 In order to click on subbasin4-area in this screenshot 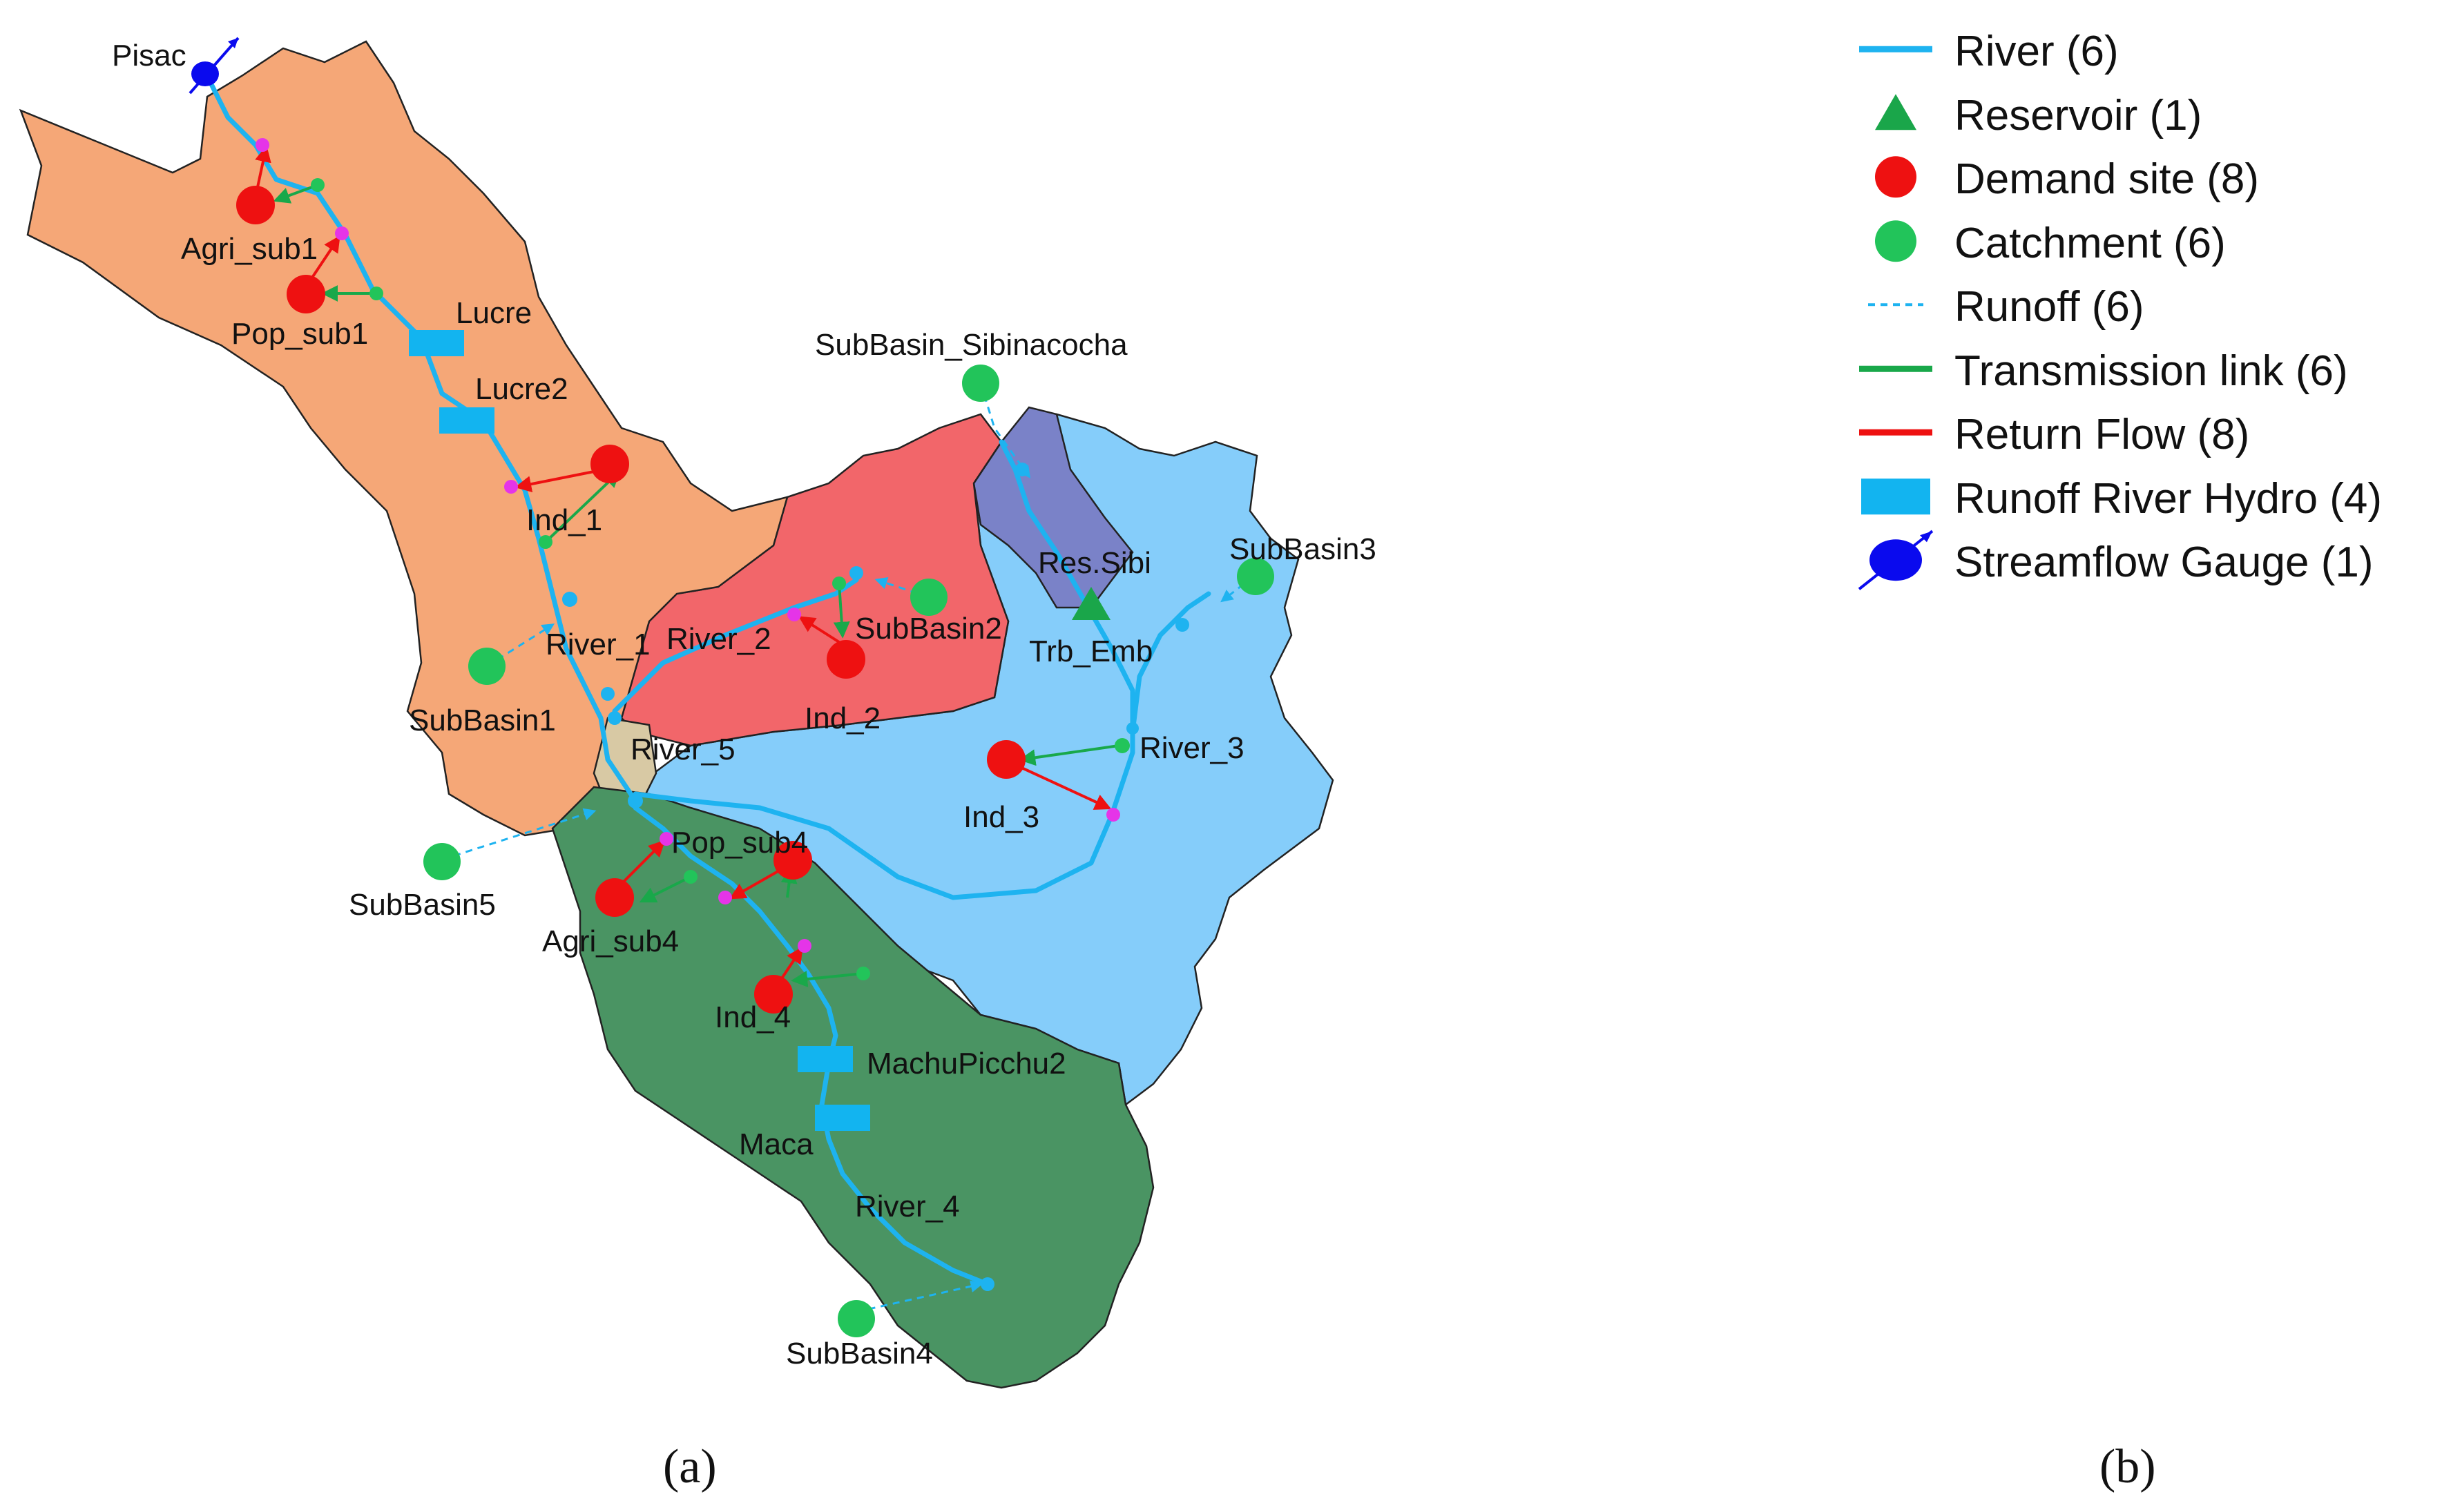, I will do `click(853, 1087)`.